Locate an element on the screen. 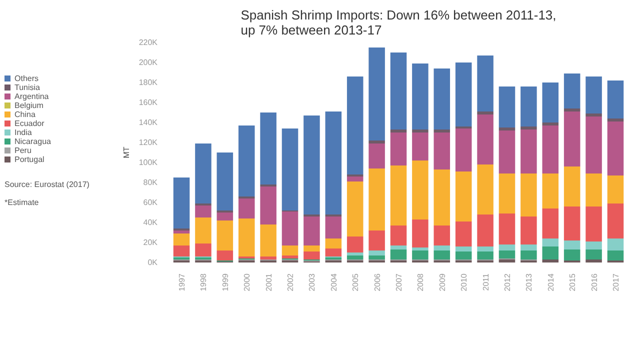 The image size is (640, 340). x-tick-label: 2005 is located at coordinates (355, 282).